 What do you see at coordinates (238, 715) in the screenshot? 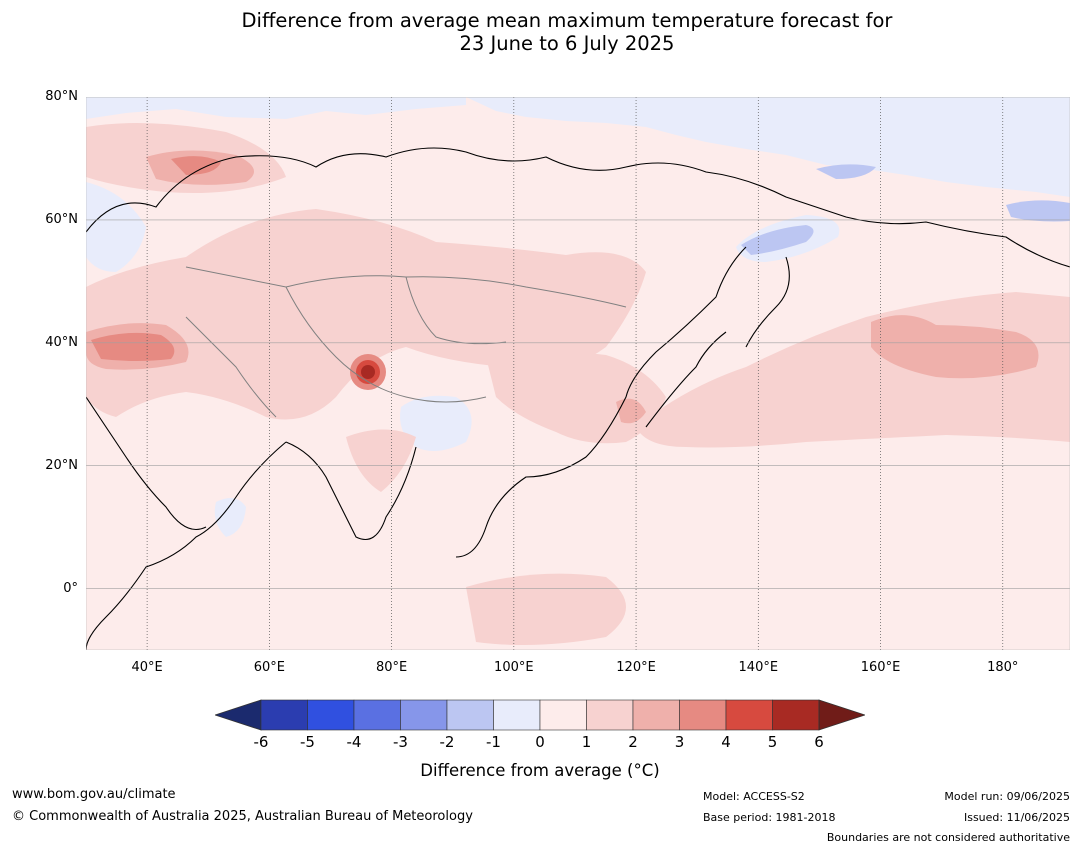
I see `colorbar-extend-low` at bounding box center [238, 715].